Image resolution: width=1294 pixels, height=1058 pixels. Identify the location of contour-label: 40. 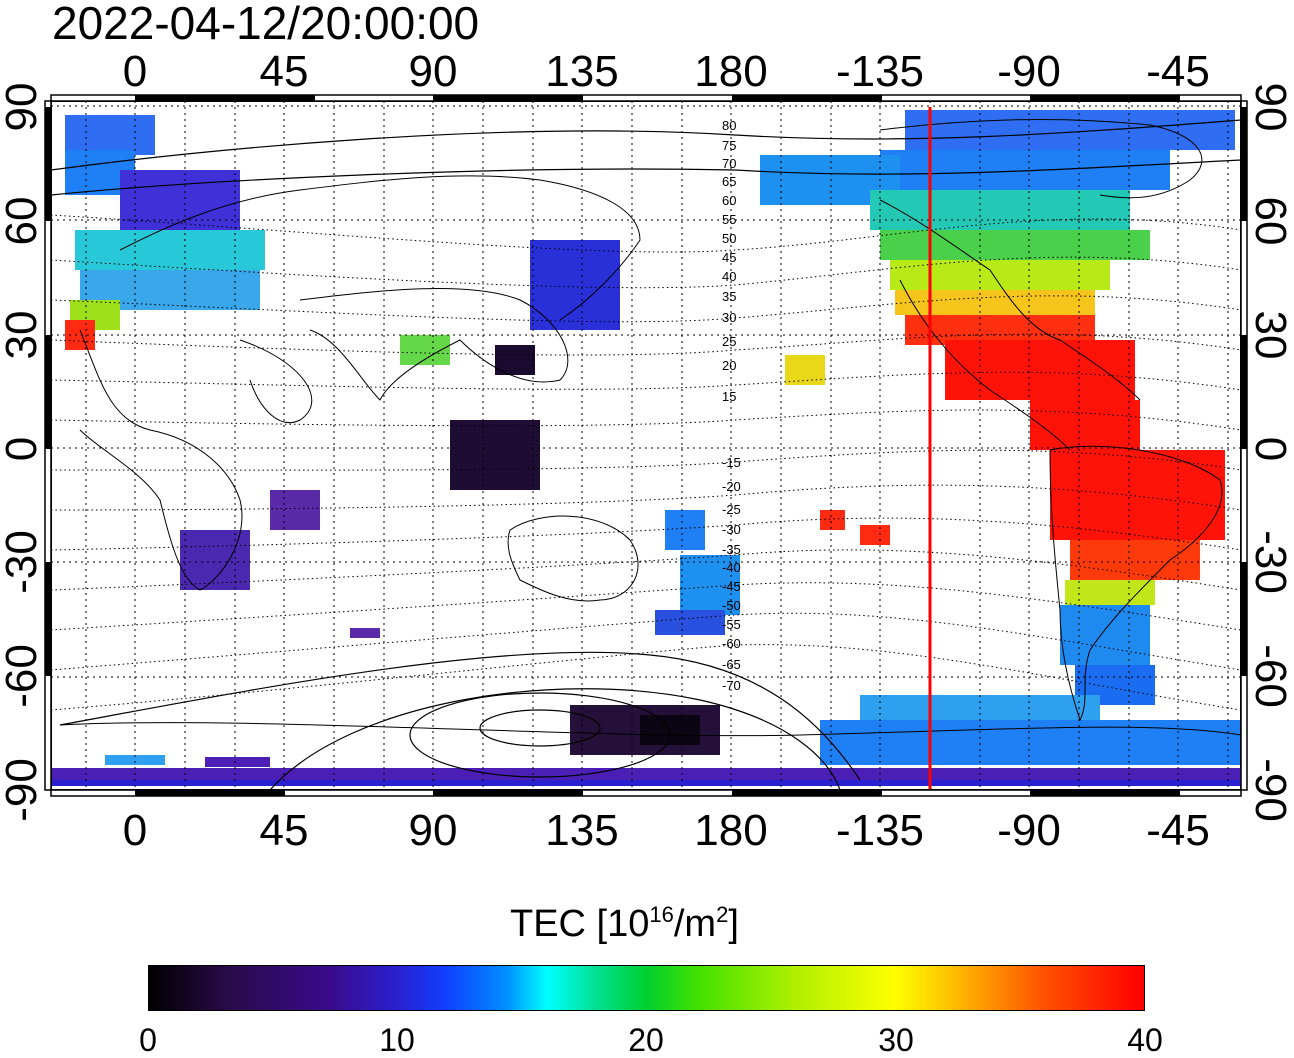
(729, 276).